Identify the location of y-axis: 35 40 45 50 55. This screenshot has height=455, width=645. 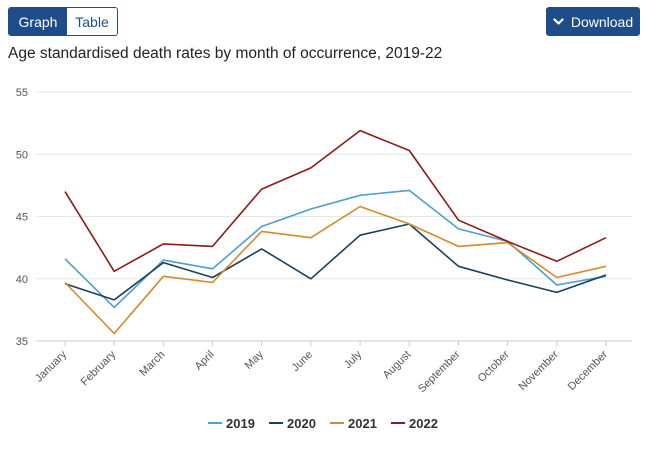
(22, 217).